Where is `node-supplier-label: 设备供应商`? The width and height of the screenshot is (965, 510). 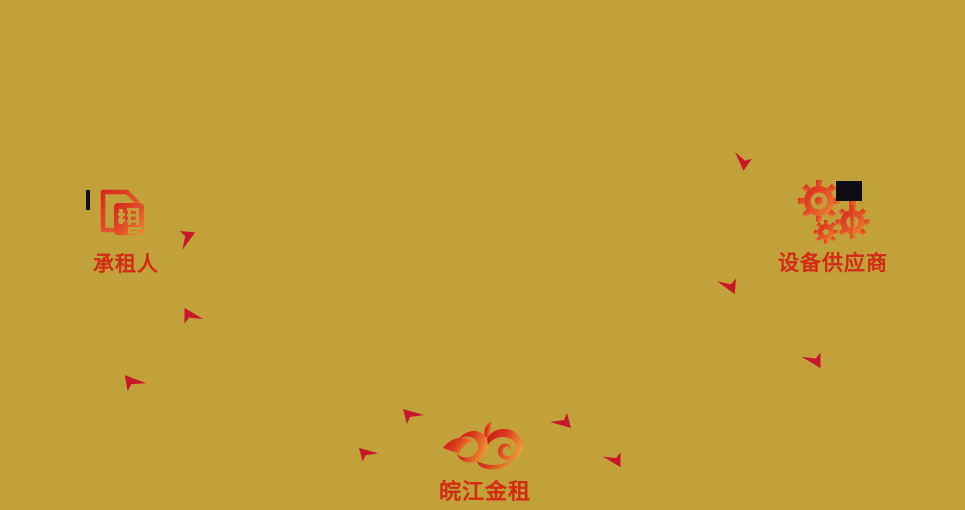 node-supplier-label: 设备供应商 is located at coordinates (833, 227).